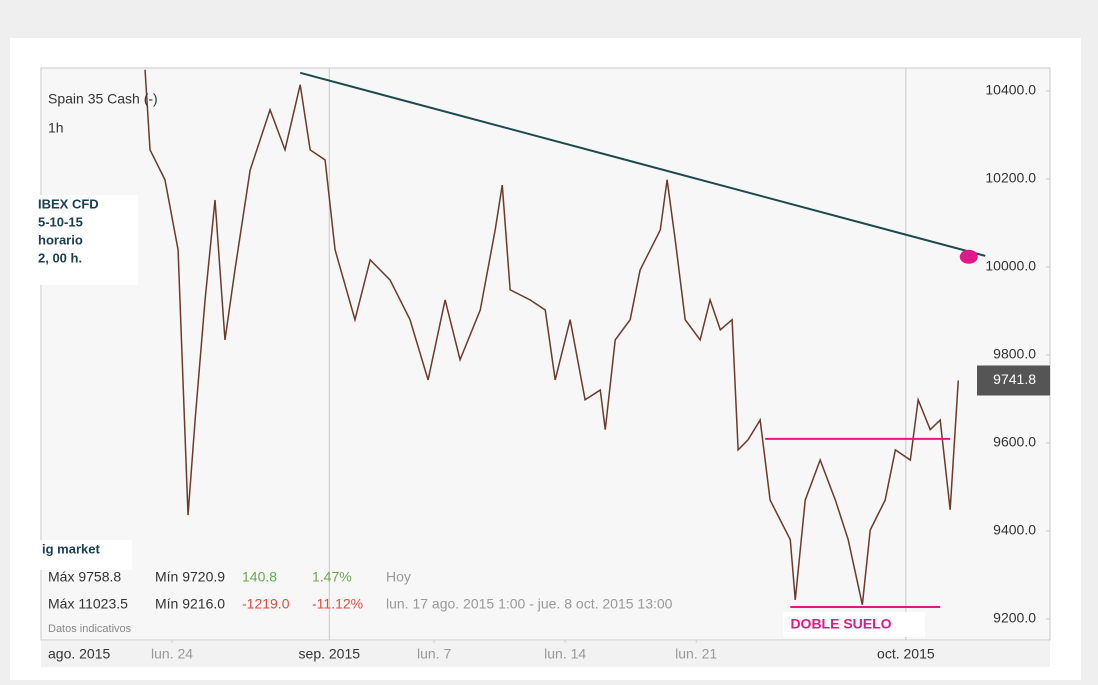 This screenshot has width=1098, height=685. What do you see at coordinates (68, 203) in the screenshot?
I see `note-line: IBEX CFD` at bounding box center [68, 203].